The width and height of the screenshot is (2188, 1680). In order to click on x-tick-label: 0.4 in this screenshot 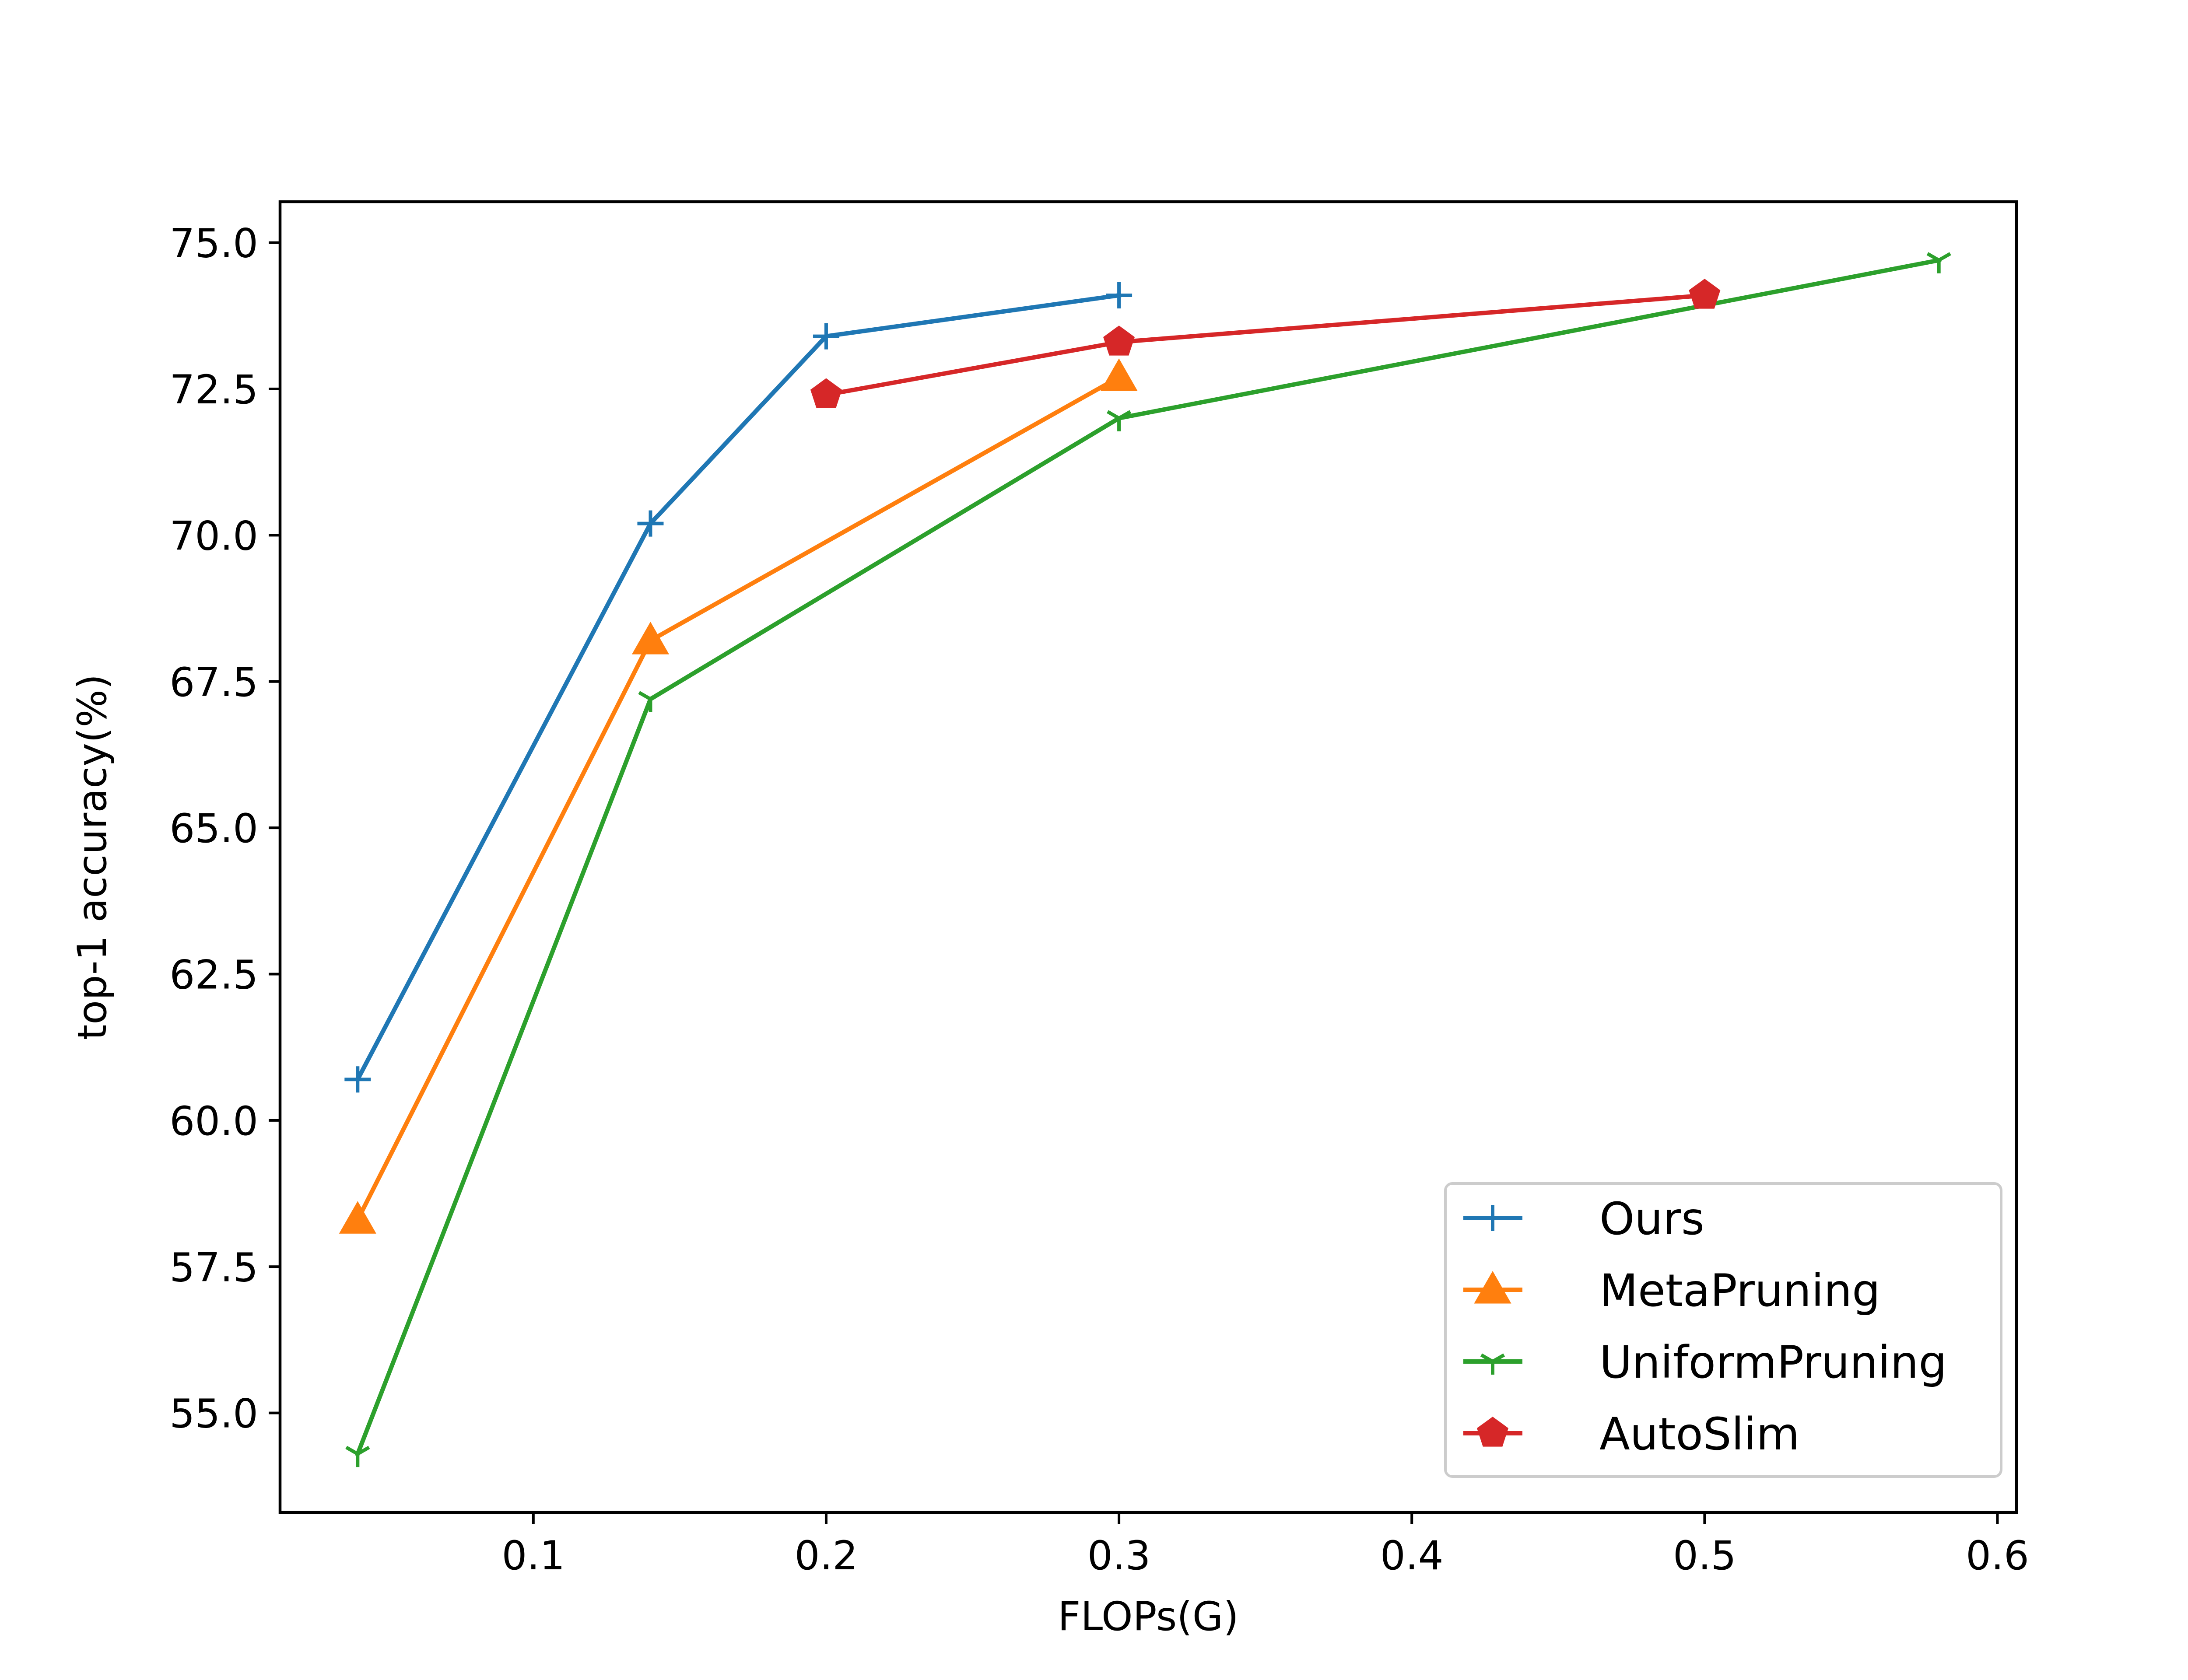, I will do `click(1412, 1556)`.